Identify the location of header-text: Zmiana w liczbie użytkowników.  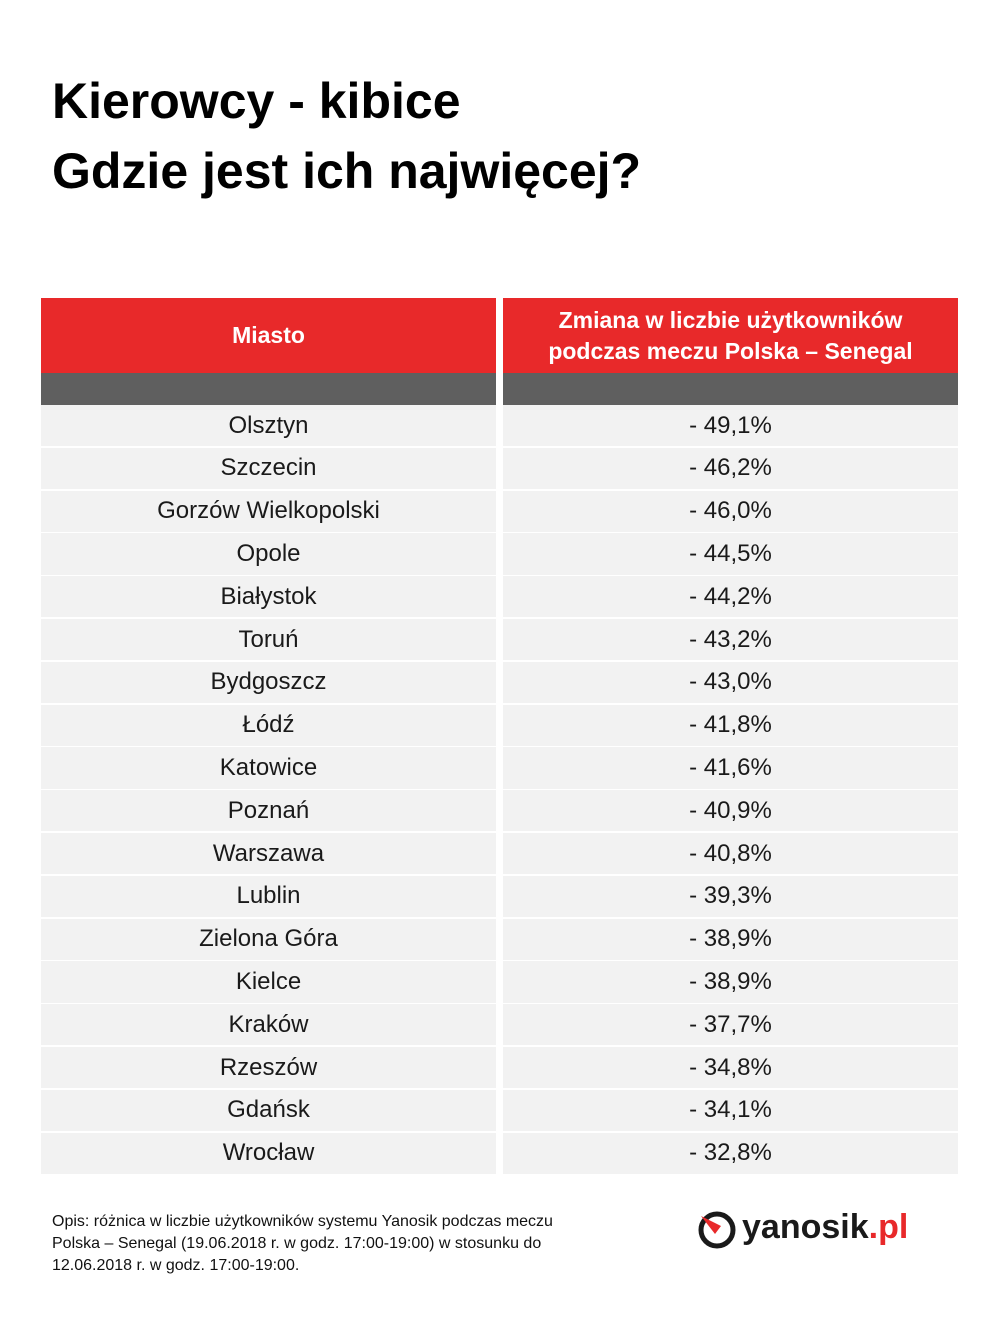
(730, 319).